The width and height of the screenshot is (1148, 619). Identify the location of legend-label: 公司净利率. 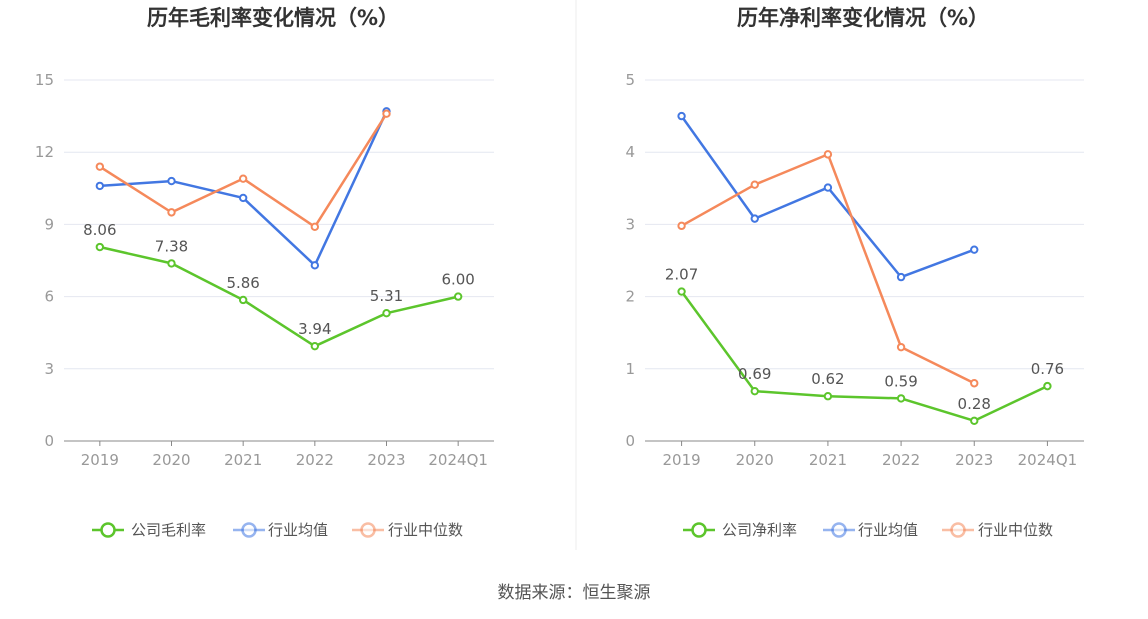
(759, 530).